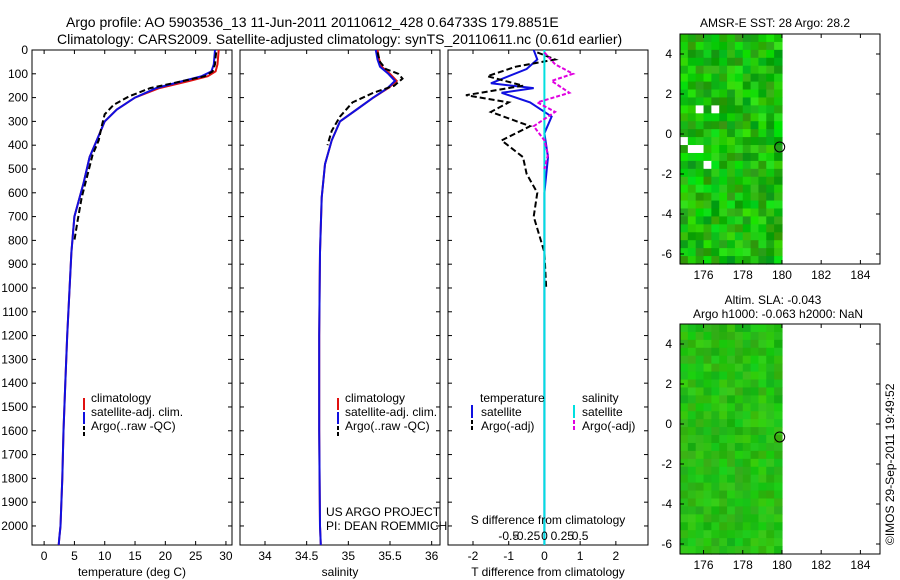 The image size is (900, 580). What do you see at coordinates (18, 121) in the screenshot?
I see `y-tick-label: 300` at bounding box center [18, 121].